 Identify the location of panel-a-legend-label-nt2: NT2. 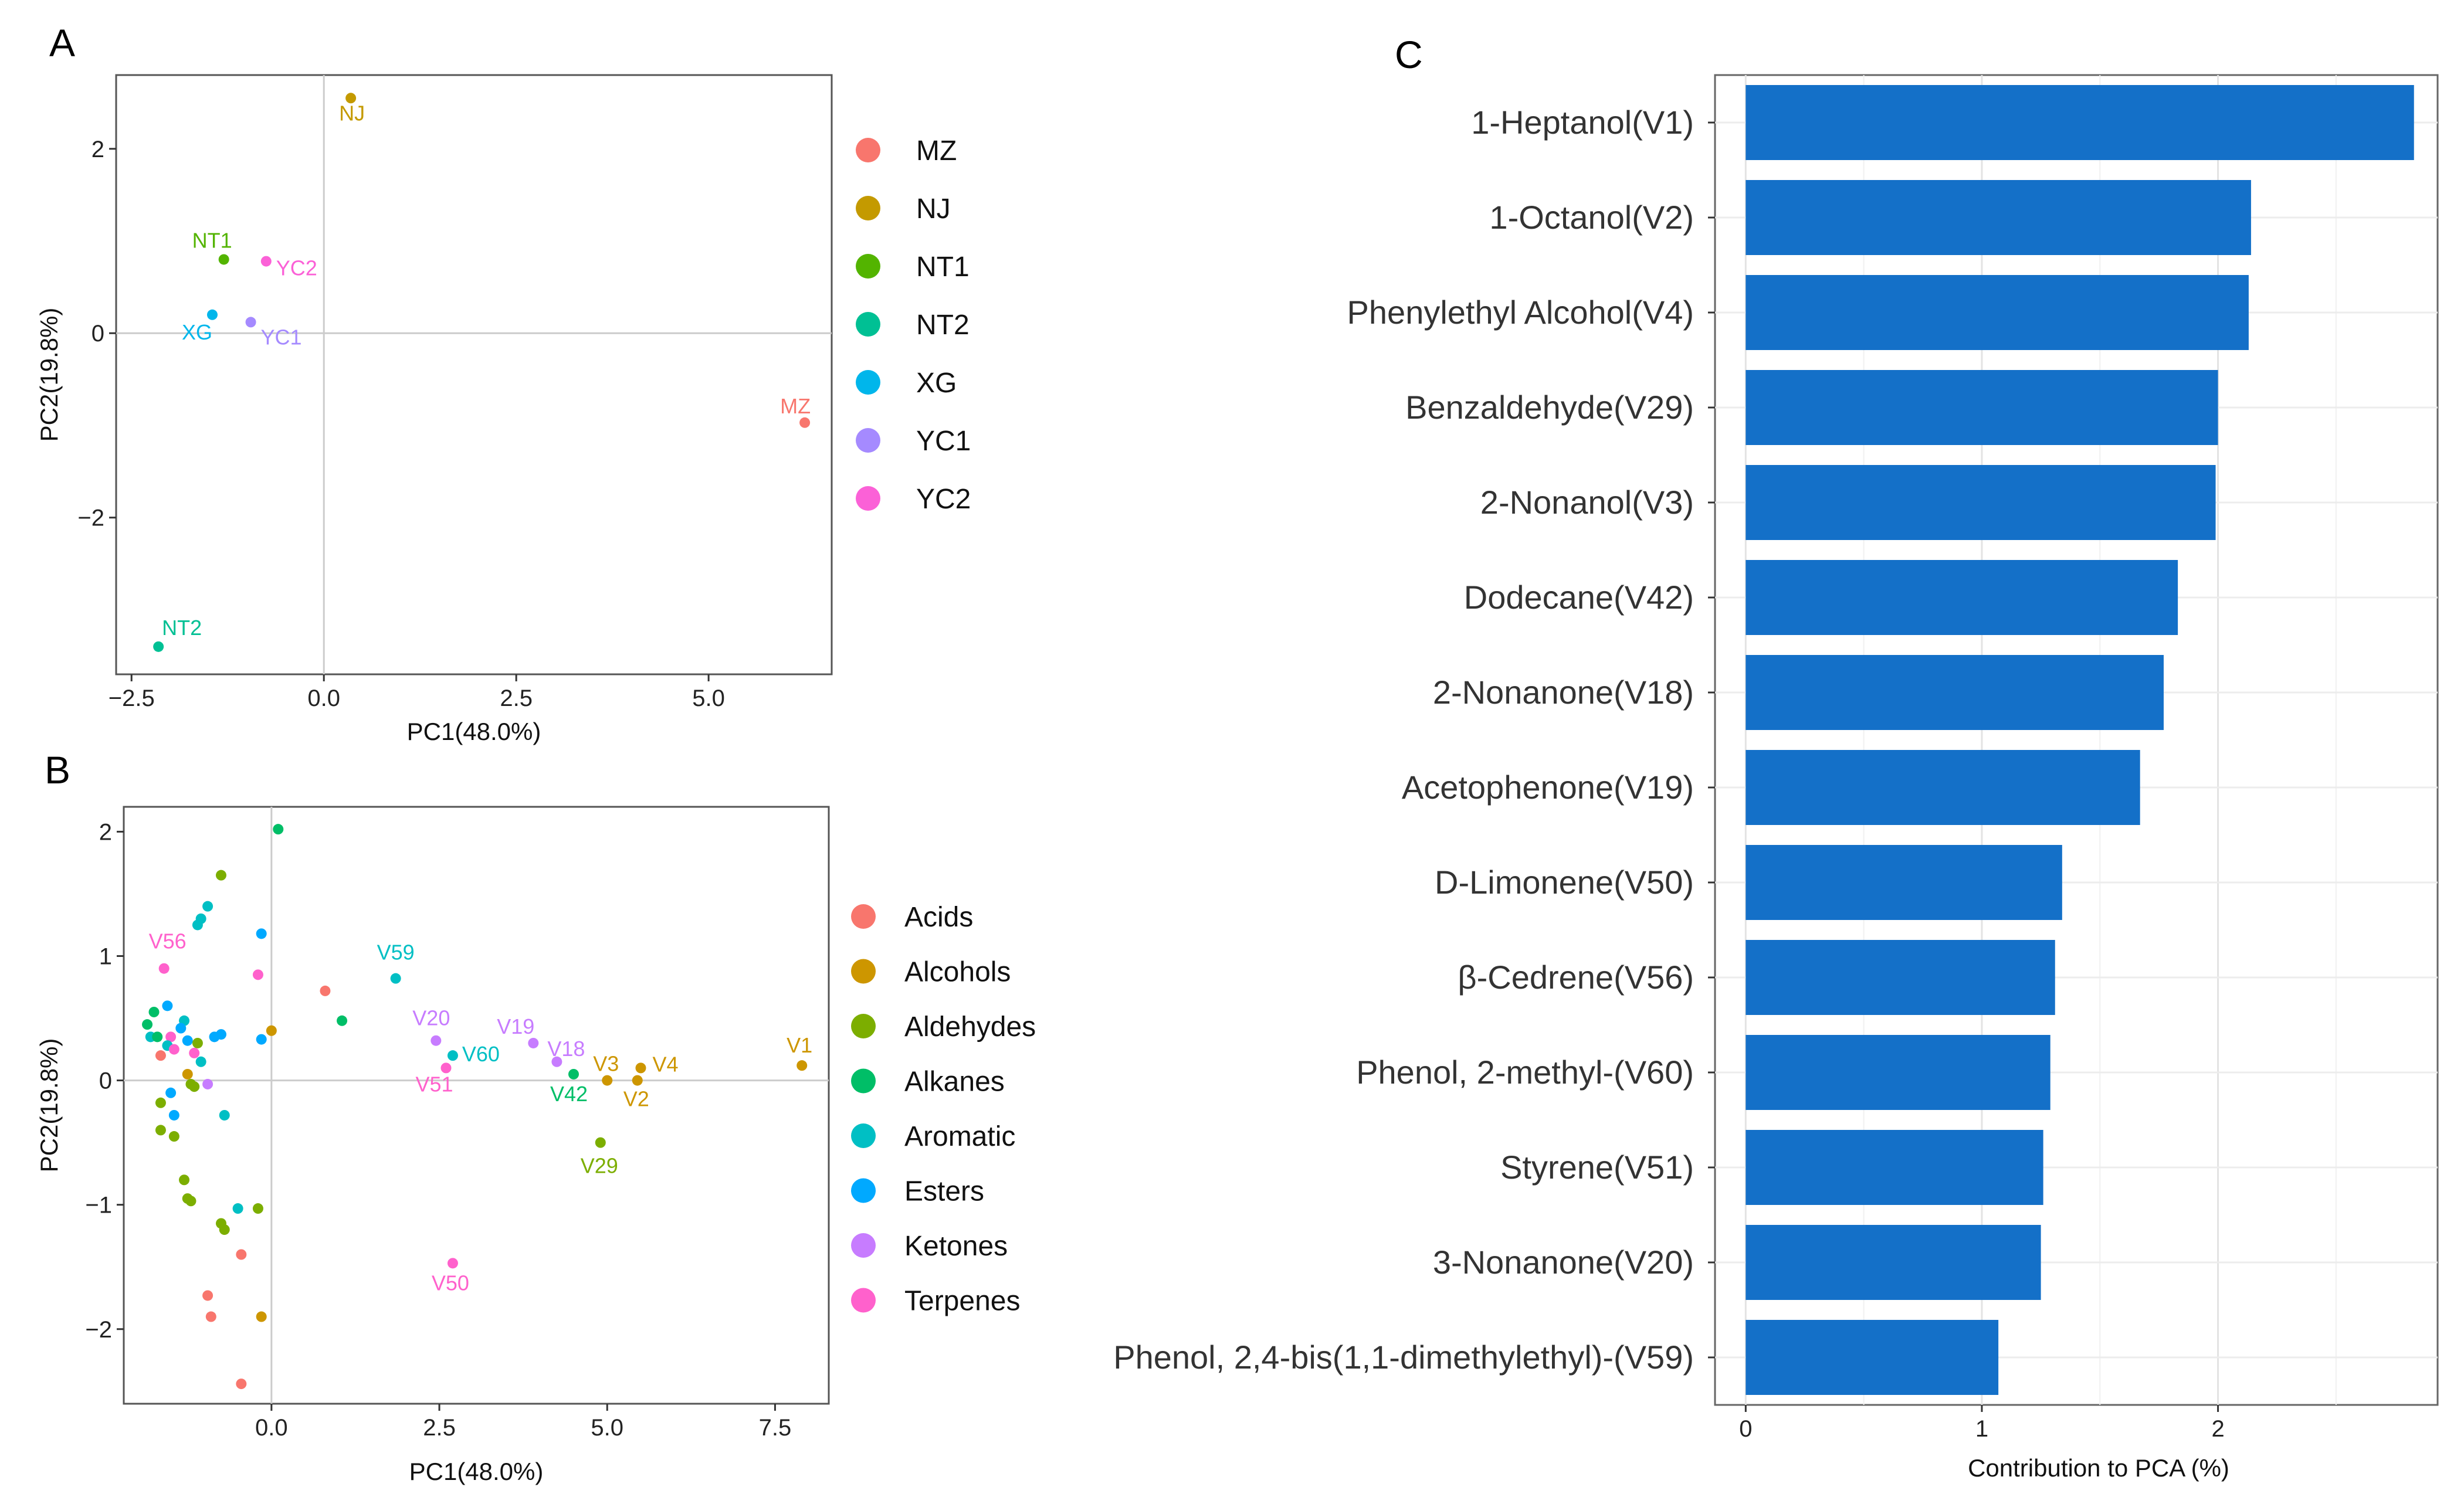
(943, 325).